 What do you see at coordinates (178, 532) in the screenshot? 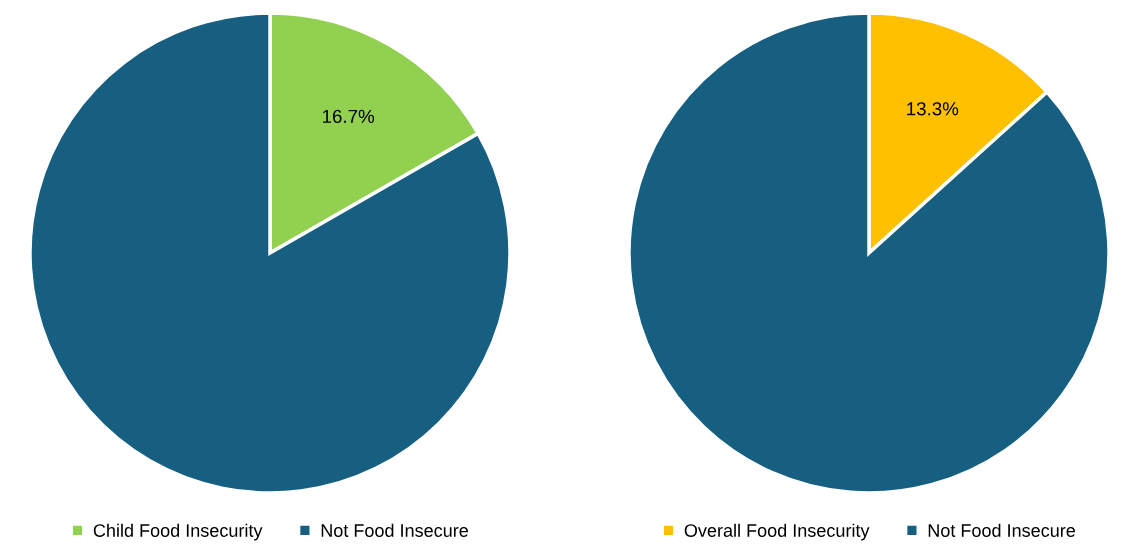
I see `legend-label: Child Food Insecurity` at bounding box center [178, 532].